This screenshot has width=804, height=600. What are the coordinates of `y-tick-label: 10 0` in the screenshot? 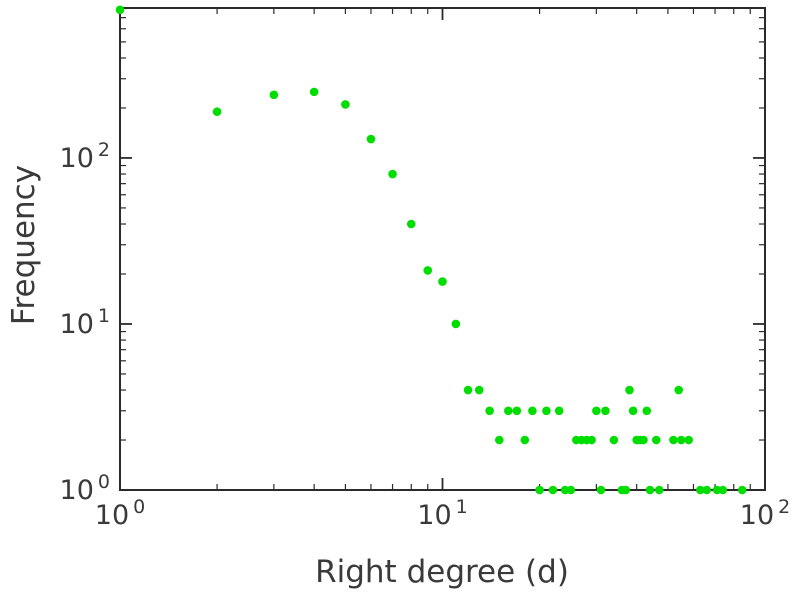 It's located at (85, 488).